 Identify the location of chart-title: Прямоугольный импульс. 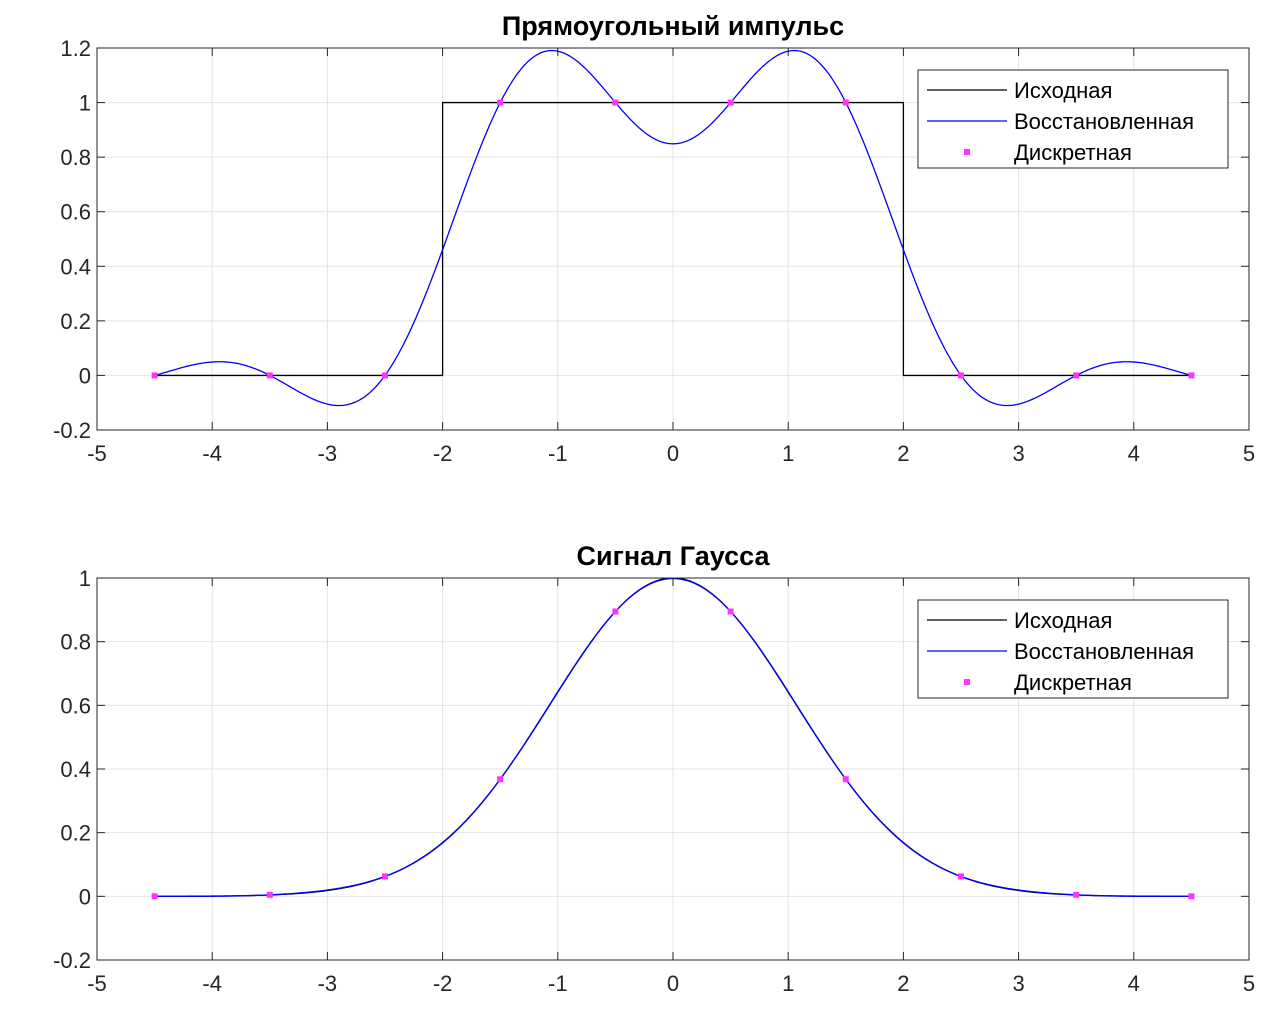
(673, 26).